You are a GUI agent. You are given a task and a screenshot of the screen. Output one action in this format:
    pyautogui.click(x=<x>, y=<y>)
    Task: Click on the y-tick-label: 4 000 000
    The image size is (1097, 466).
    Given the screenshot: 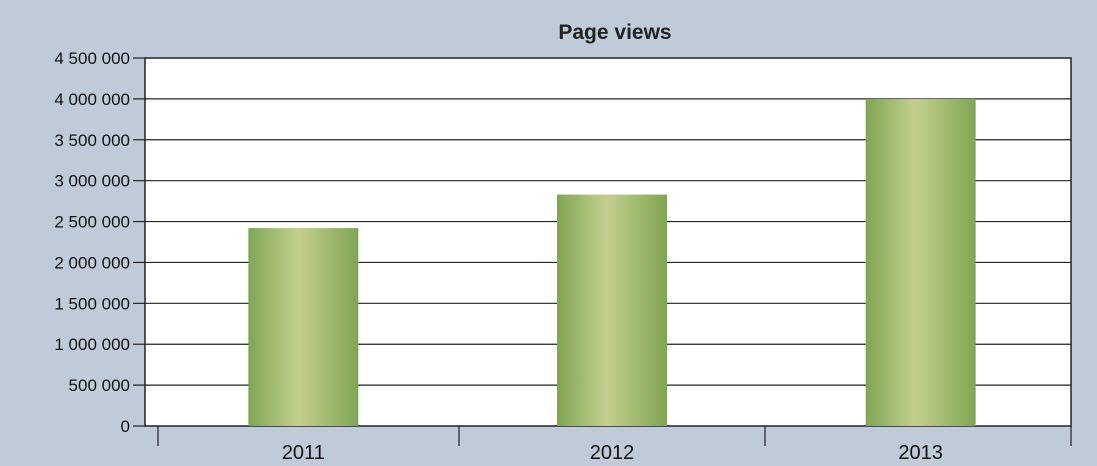 What is the action you would take?
    pyautogui.click(x=92, y=99)
    